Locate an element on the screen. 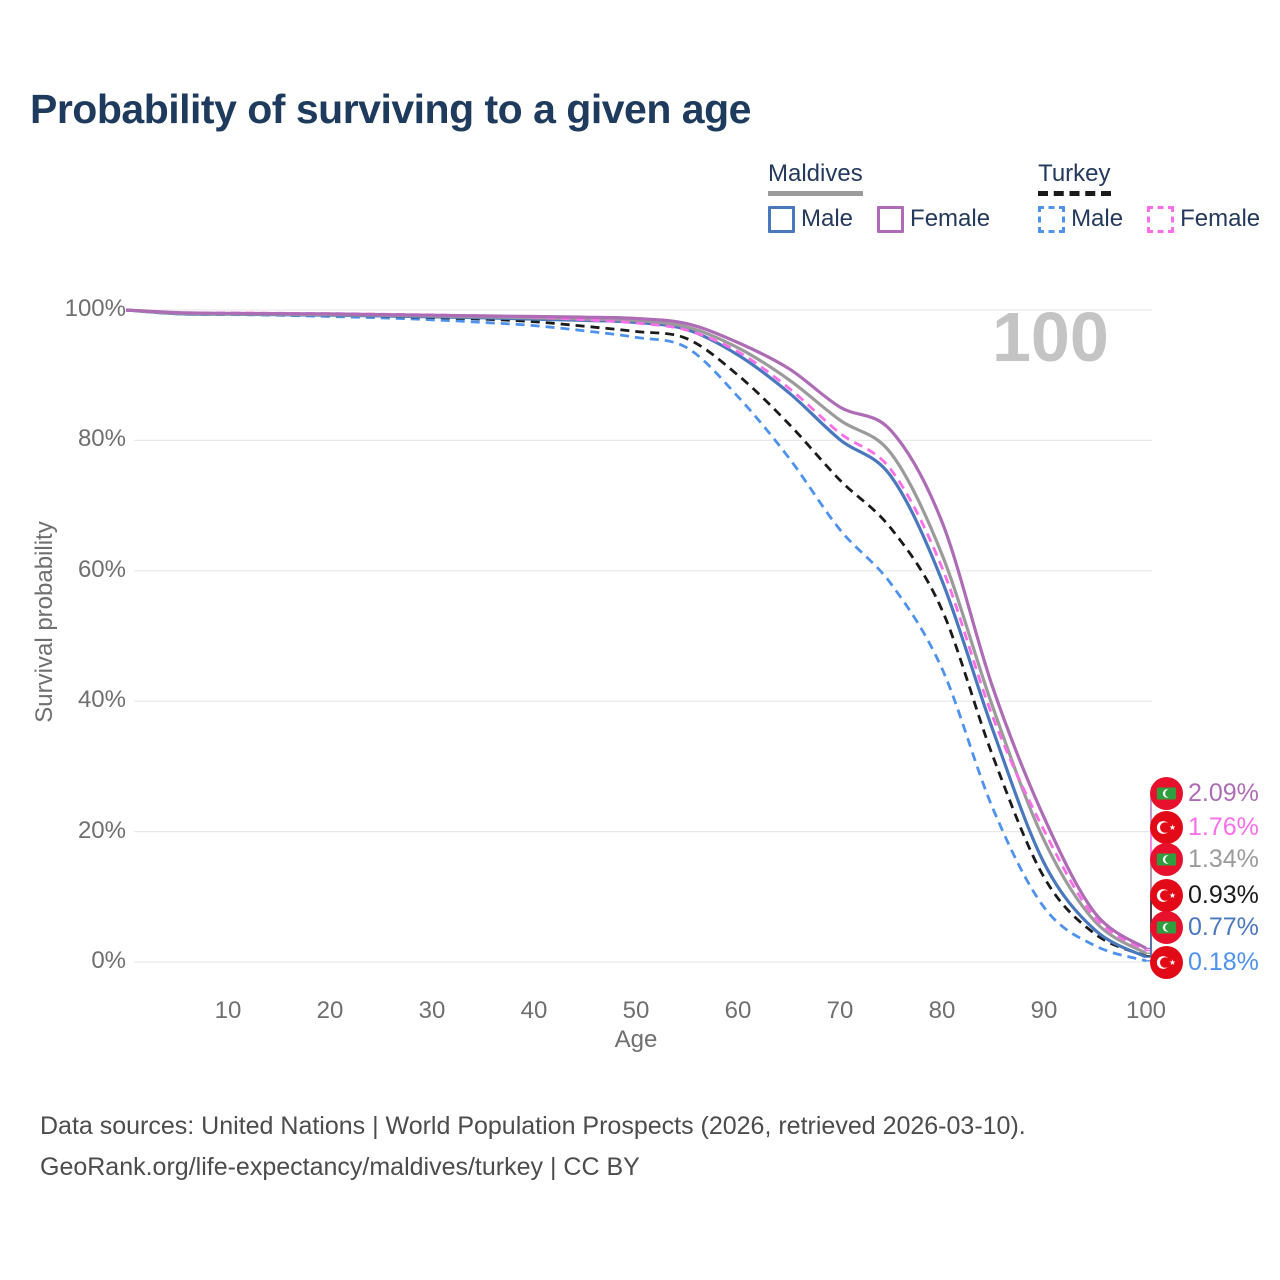 This screenshot has width=1280, height=1280. page-title: Probability of surviving to a given age is located at coordinates (390, 109).